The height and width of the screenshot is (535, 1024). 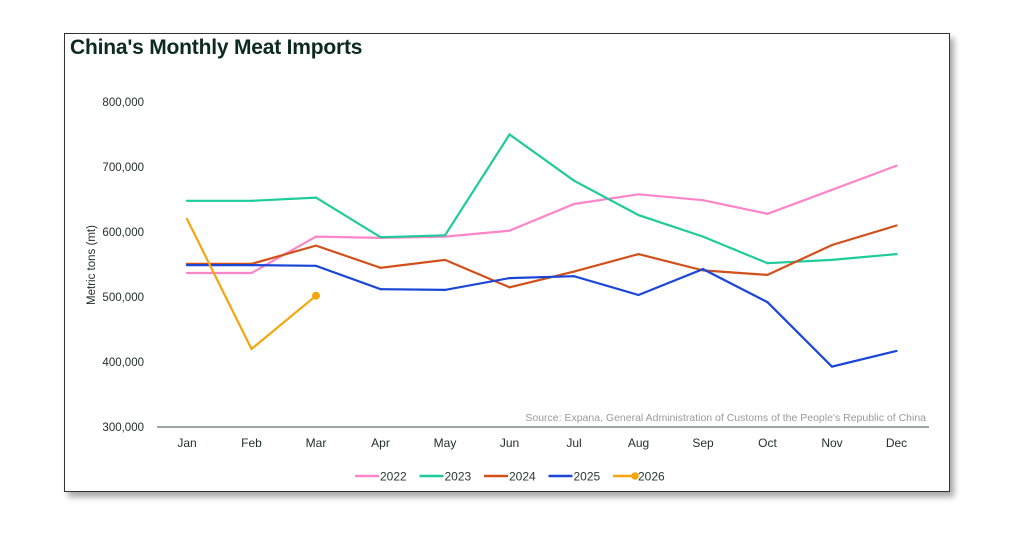 I want to click on legend: 2022 2023 2024 2025 2026, so click(x=510, y=477).